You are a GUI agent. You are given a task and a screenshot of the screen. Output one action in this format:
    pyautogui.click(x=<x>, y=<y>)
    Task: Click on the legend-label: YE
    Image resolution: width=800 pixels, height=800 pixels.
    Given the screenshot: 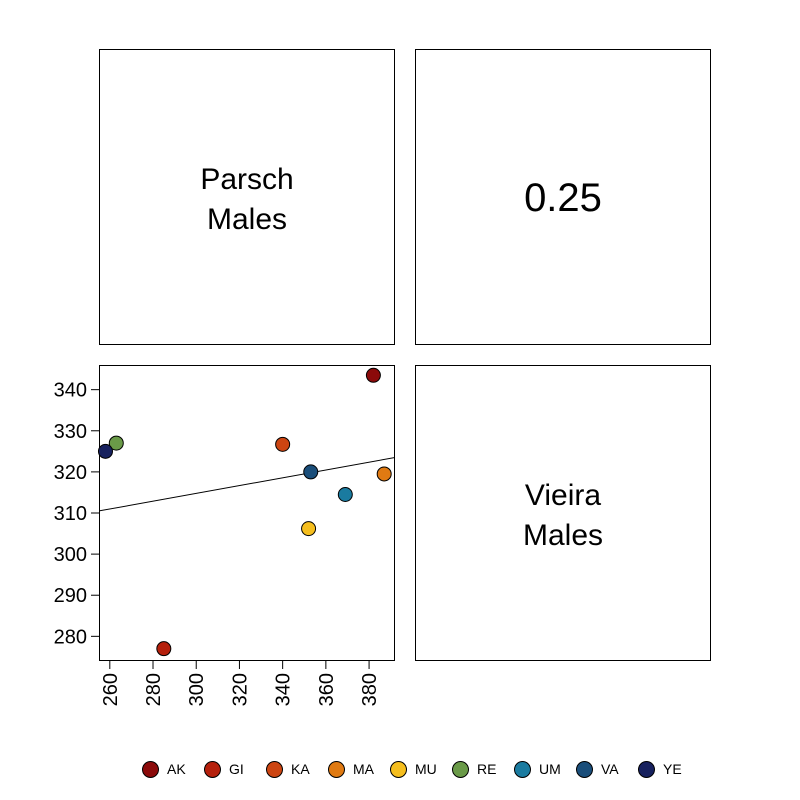 What is the action you would take?
    pyautogui.click(x=672, y=769)
    